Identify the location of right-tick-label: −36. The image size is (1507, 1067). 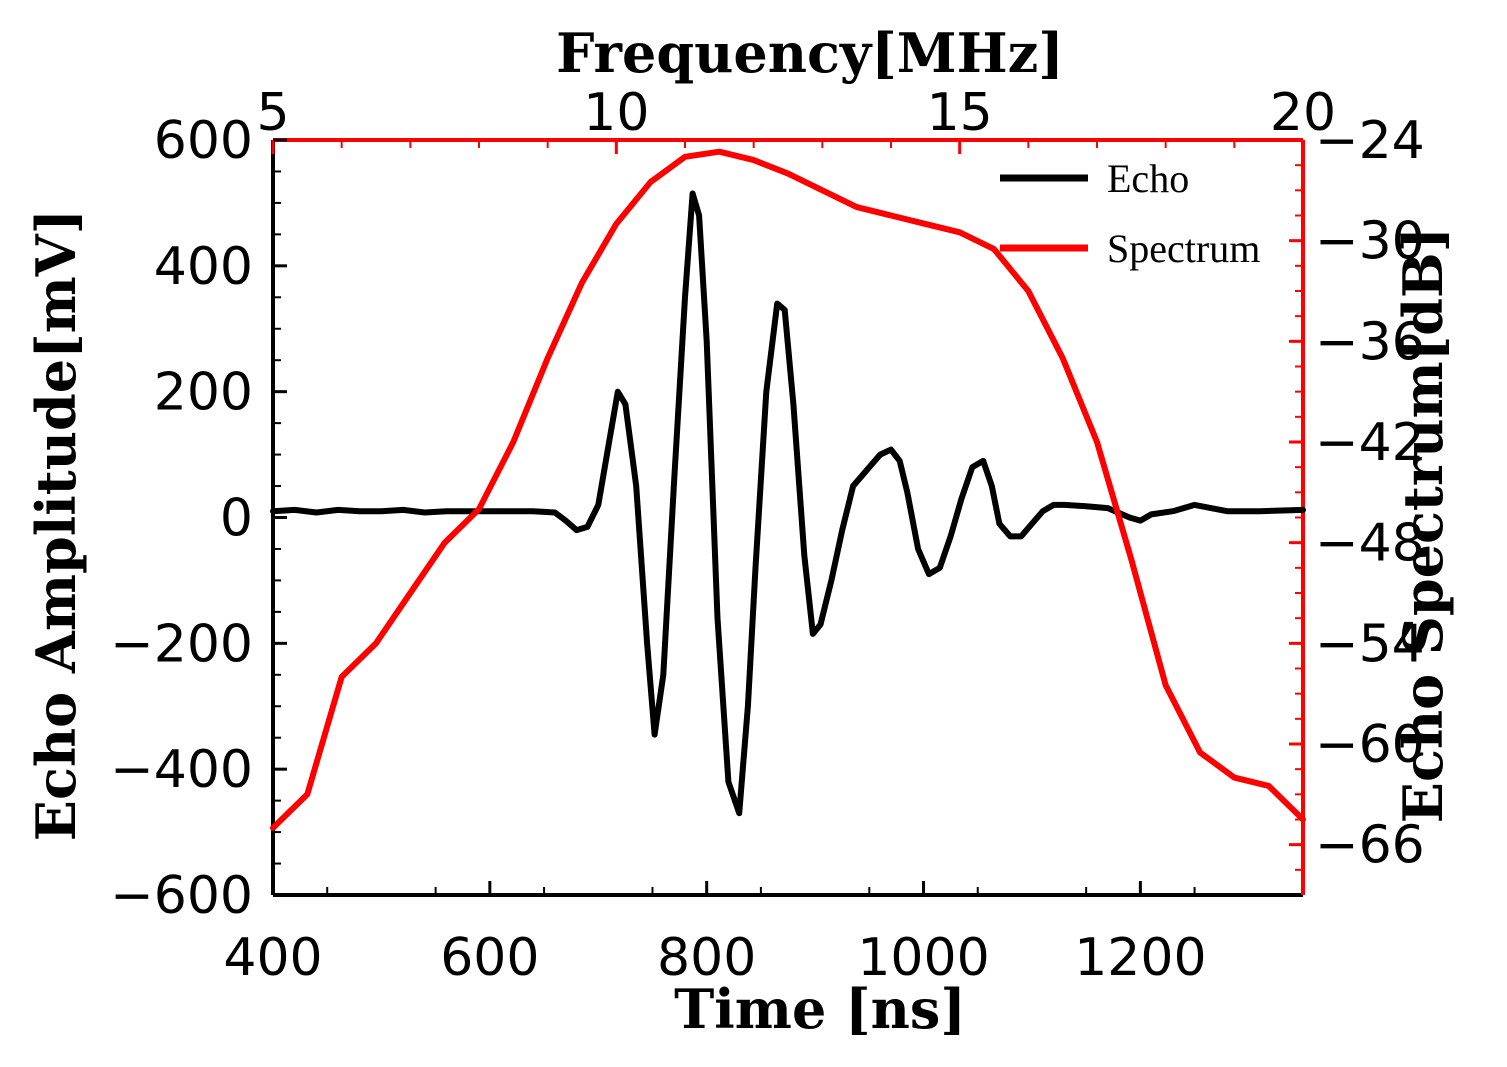
(1370, 342).